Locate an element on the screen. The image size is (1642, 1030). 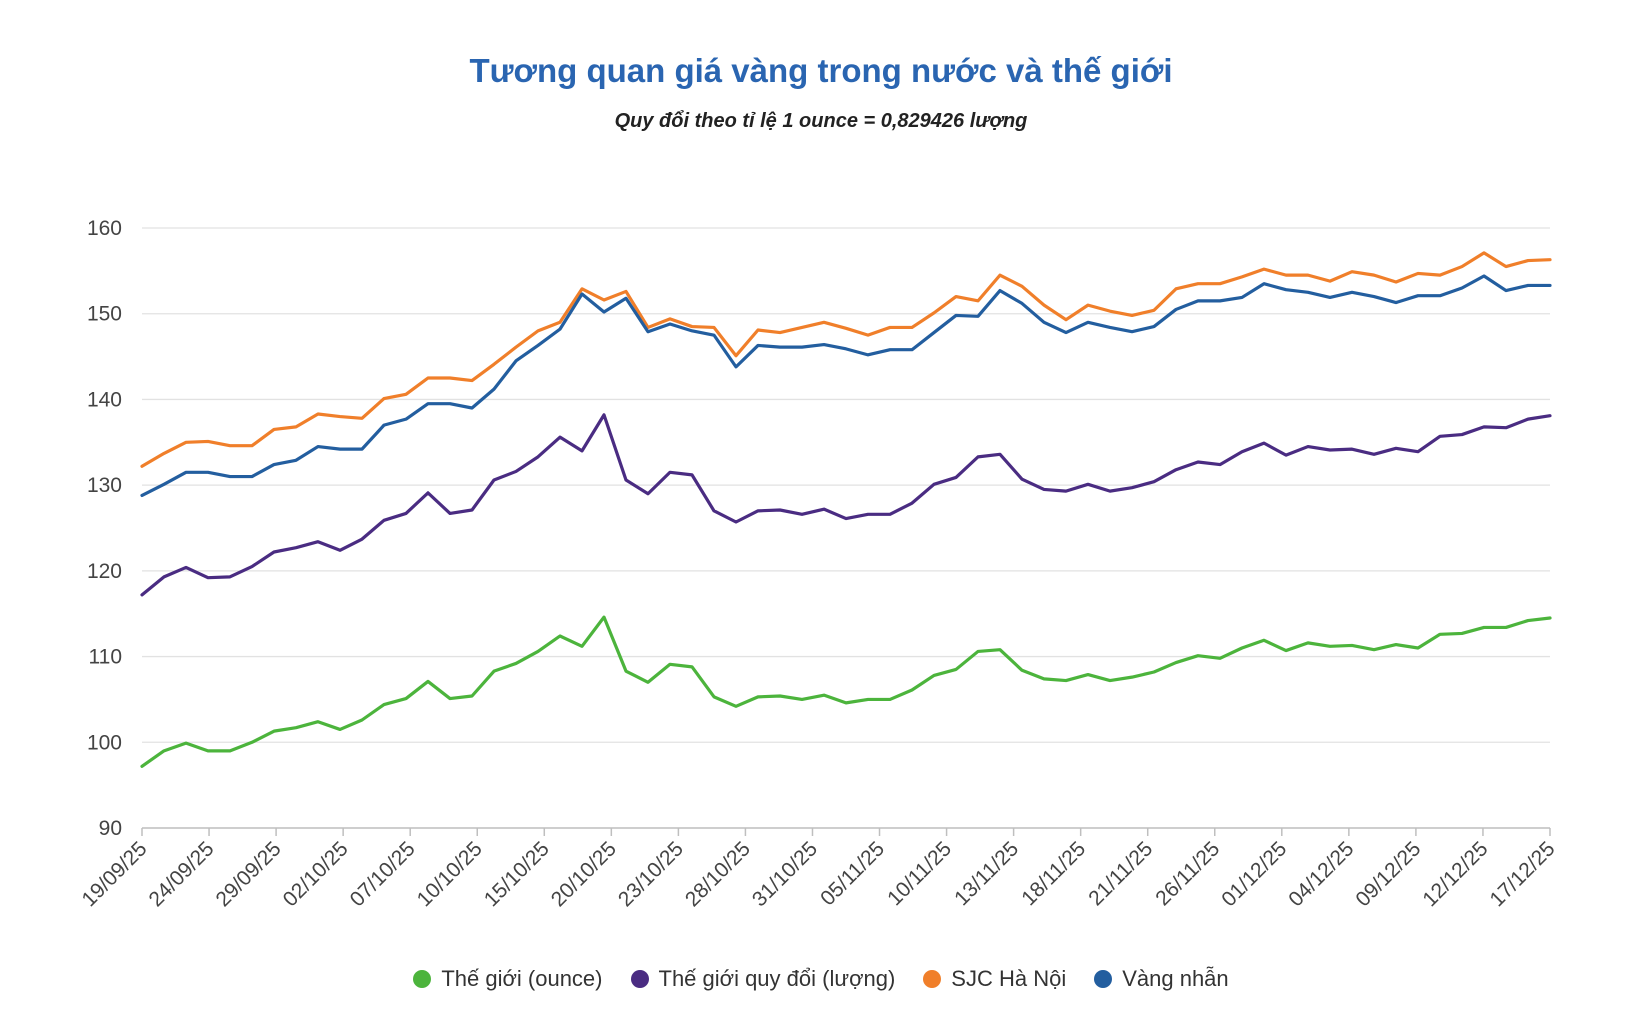
x-tick-label: 12/12/25 is located at coordinates (1455, 874).